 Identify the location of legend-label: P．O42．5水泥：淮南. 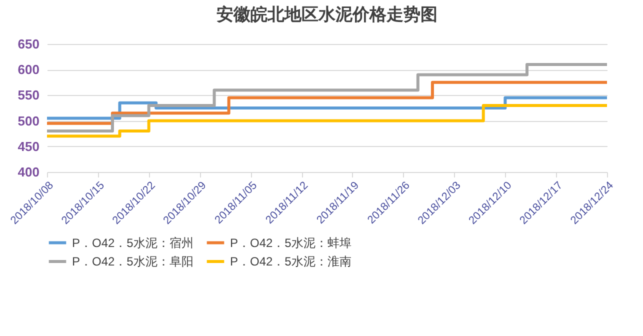
(291, 261).